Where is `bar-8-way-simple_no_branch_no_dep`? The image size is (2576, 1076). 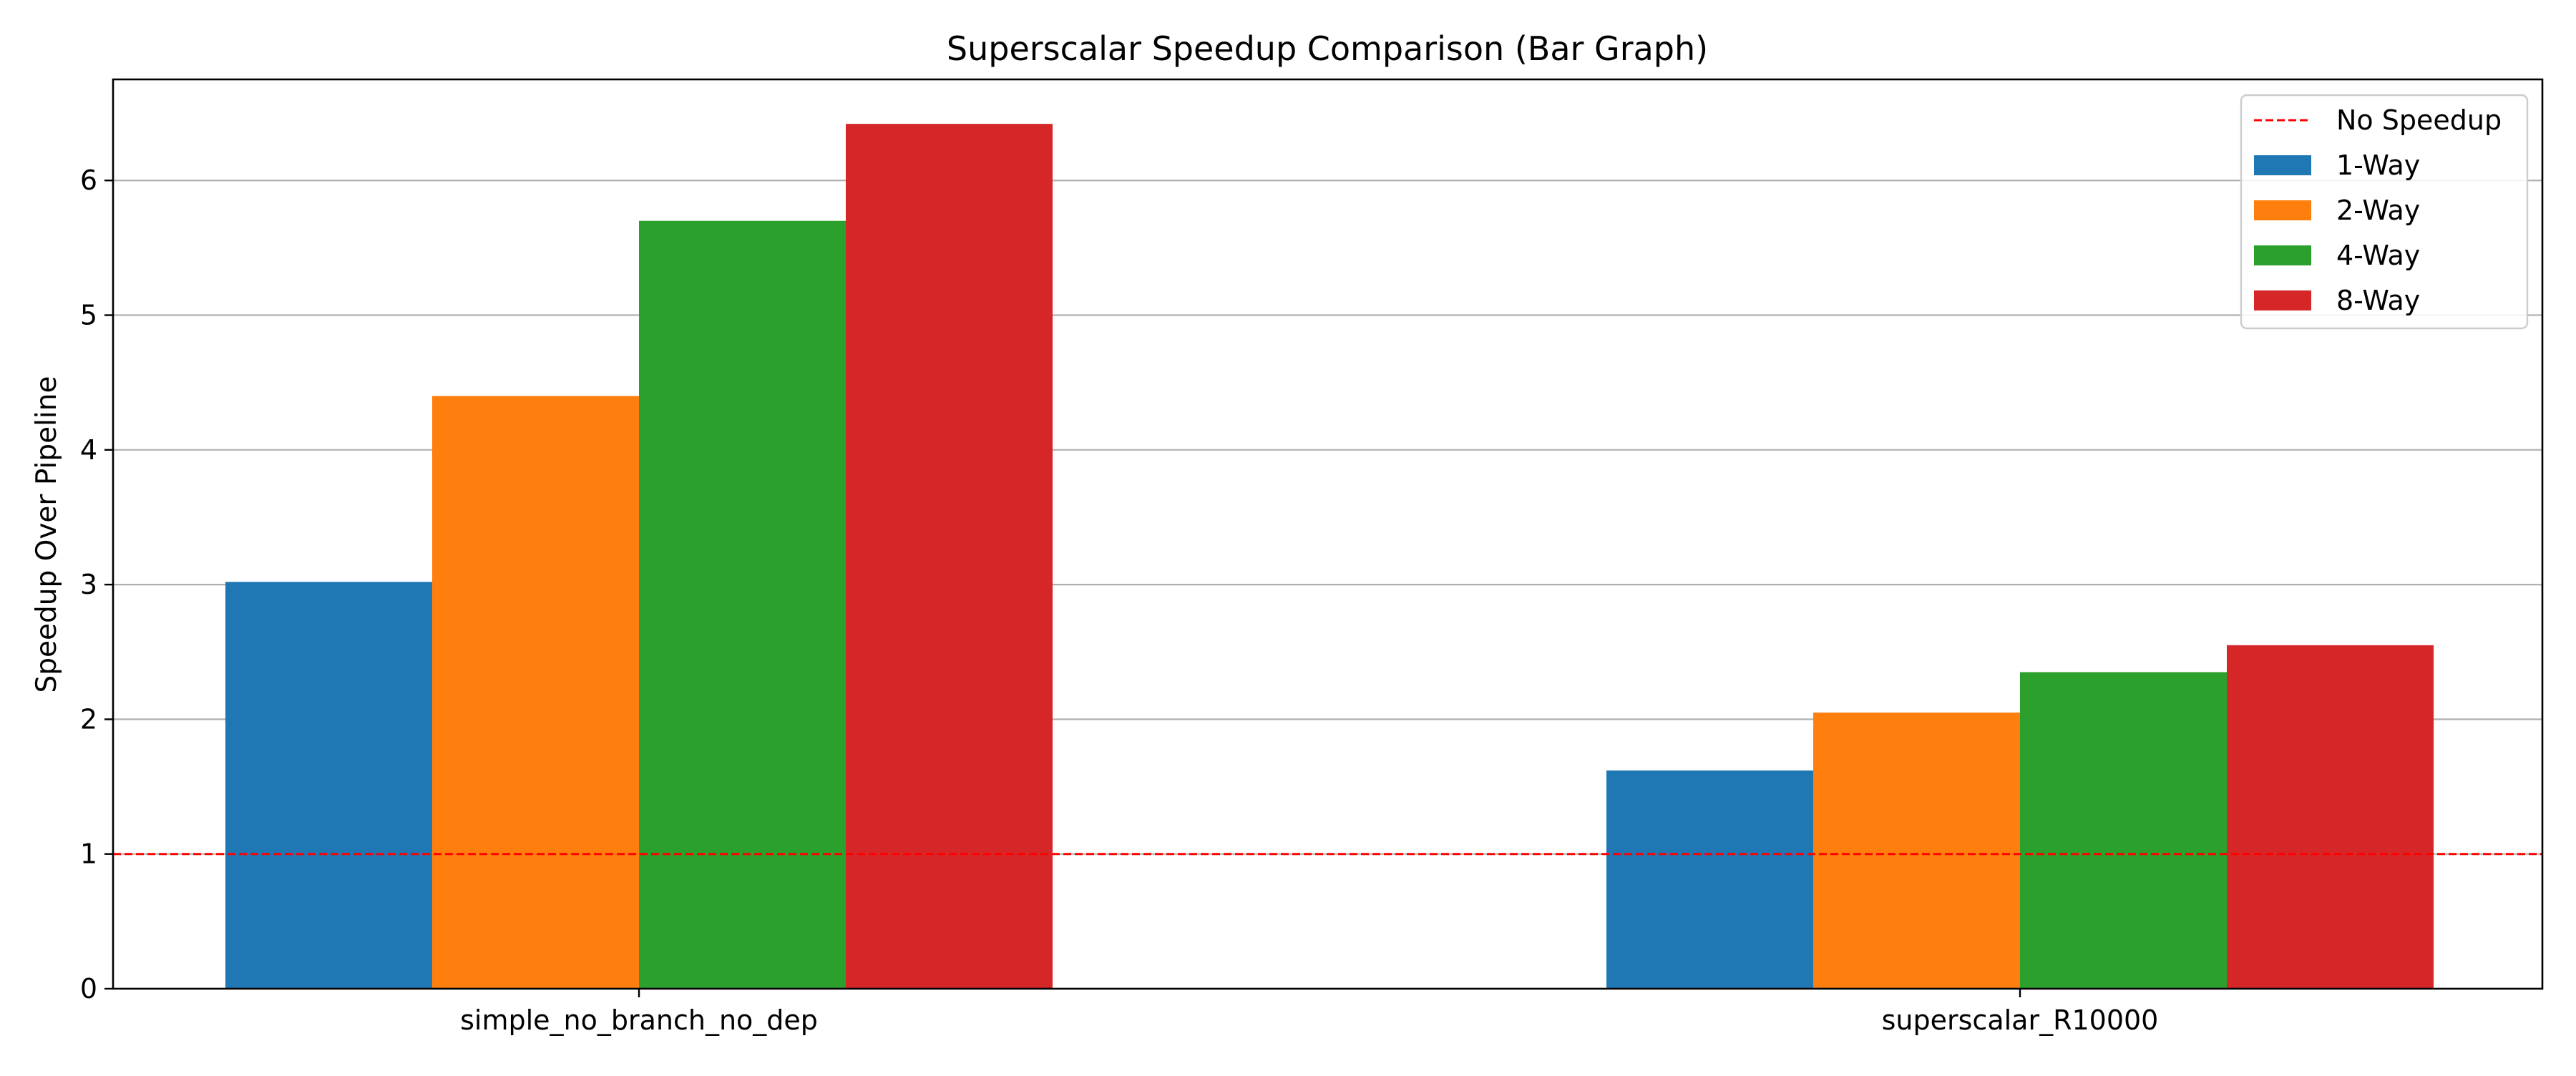
bar-8-way-simple_no_branch_no_dep is located at coordinates (949, 557).